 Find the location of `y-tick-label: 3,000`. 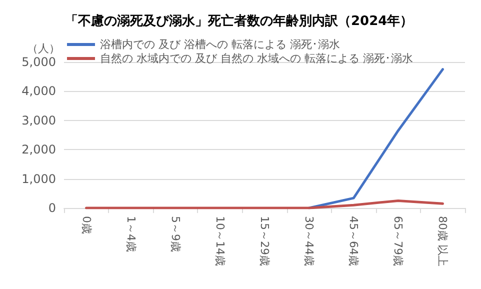

y-tick-label: 3,000 is located at coordinates (39, 120).